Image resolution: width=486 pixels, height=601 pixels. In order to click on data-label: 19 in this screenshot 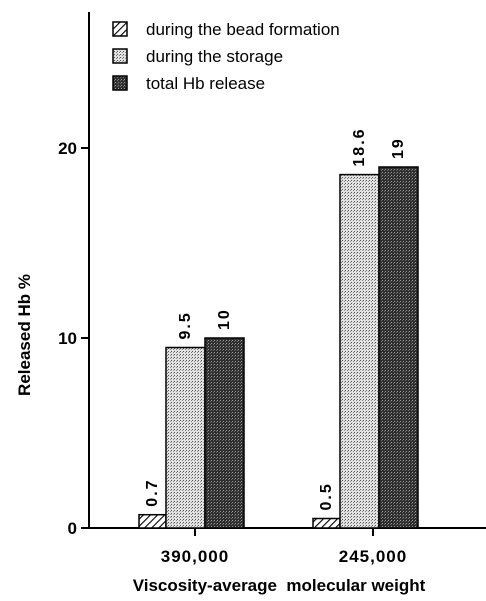, I will do `click(398, 148)`.